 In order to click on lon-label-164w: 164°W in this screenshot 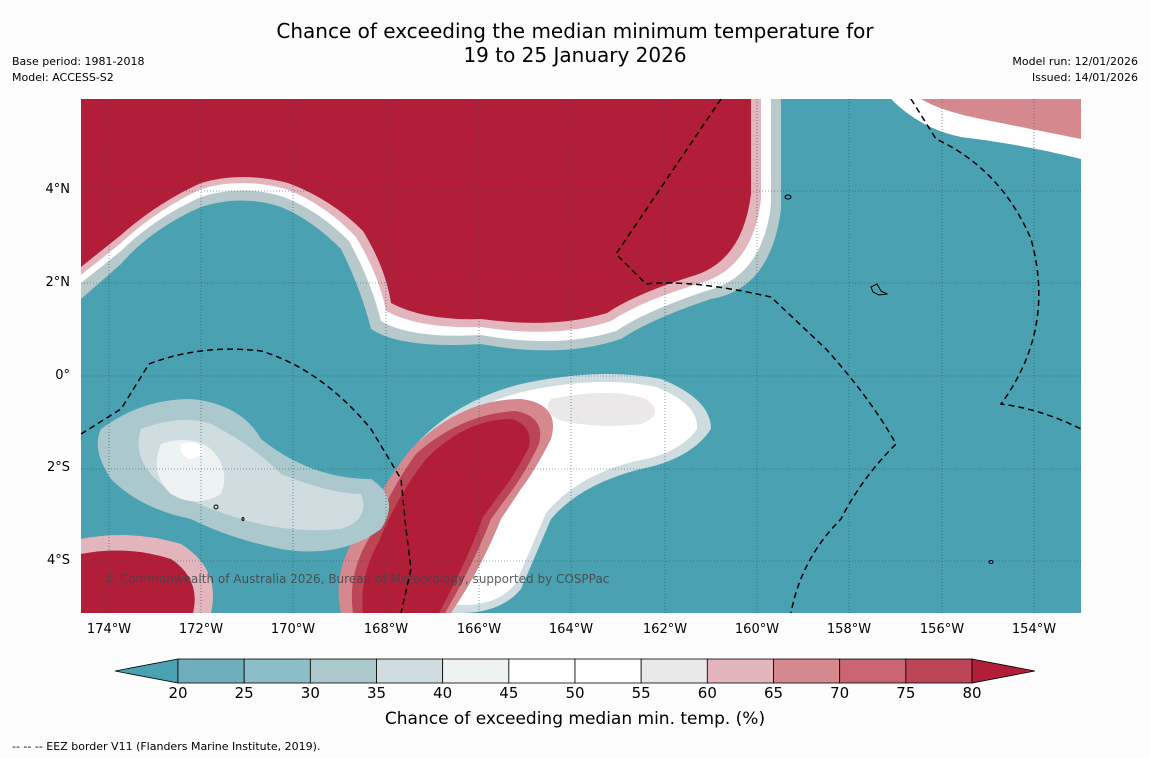, I will do `click(571, 629)`.